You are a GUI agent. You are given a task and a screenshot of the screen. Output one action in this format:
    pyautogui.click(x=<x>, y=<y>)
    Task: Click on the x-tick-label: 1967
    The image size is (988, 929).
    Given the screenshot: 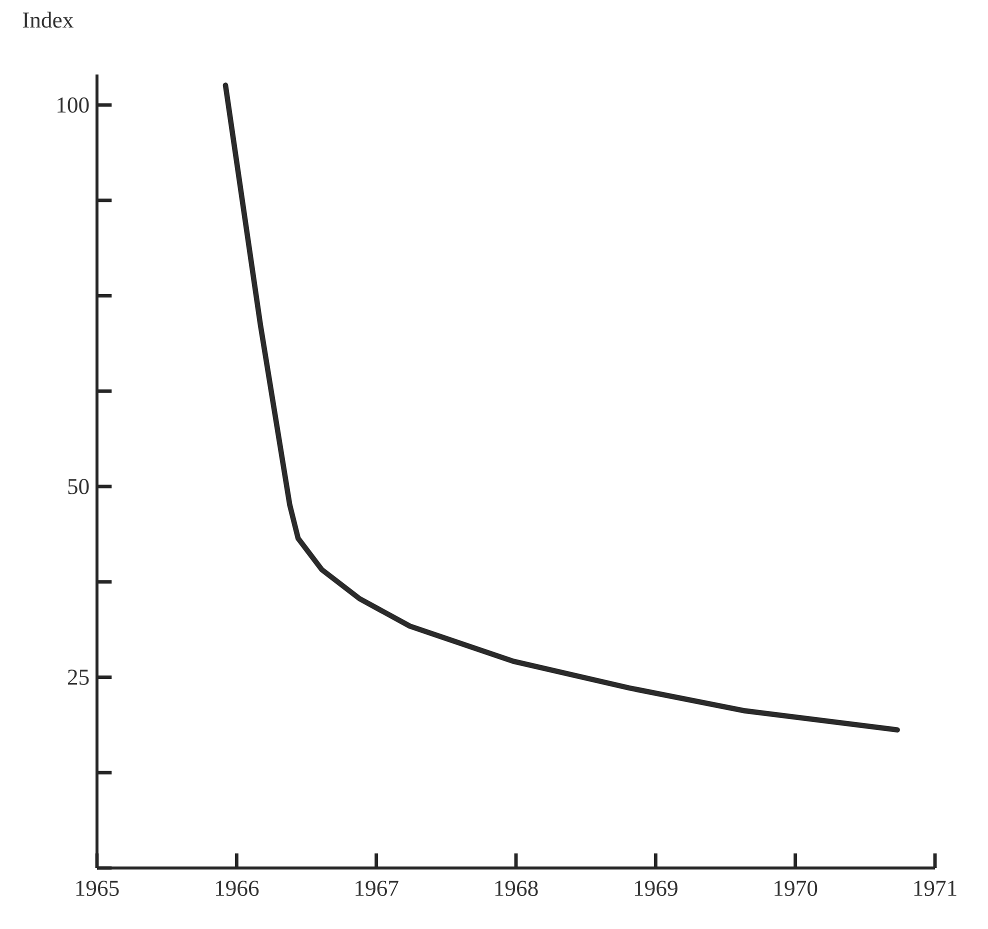 What is the action you would take?
    pyautogui.click(x=377, y=888)
    